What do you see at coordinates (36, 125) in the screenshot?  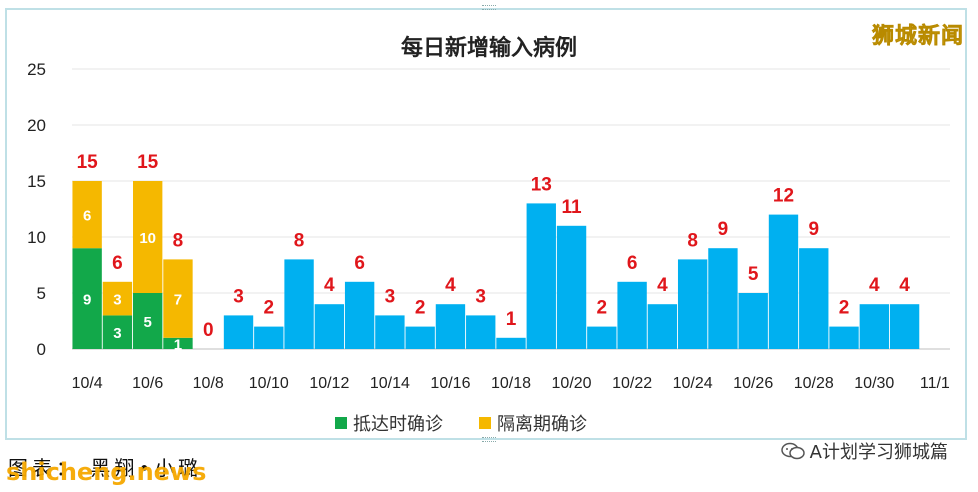 I see `y-tick-label: 20` at bounding box center [36, 125].